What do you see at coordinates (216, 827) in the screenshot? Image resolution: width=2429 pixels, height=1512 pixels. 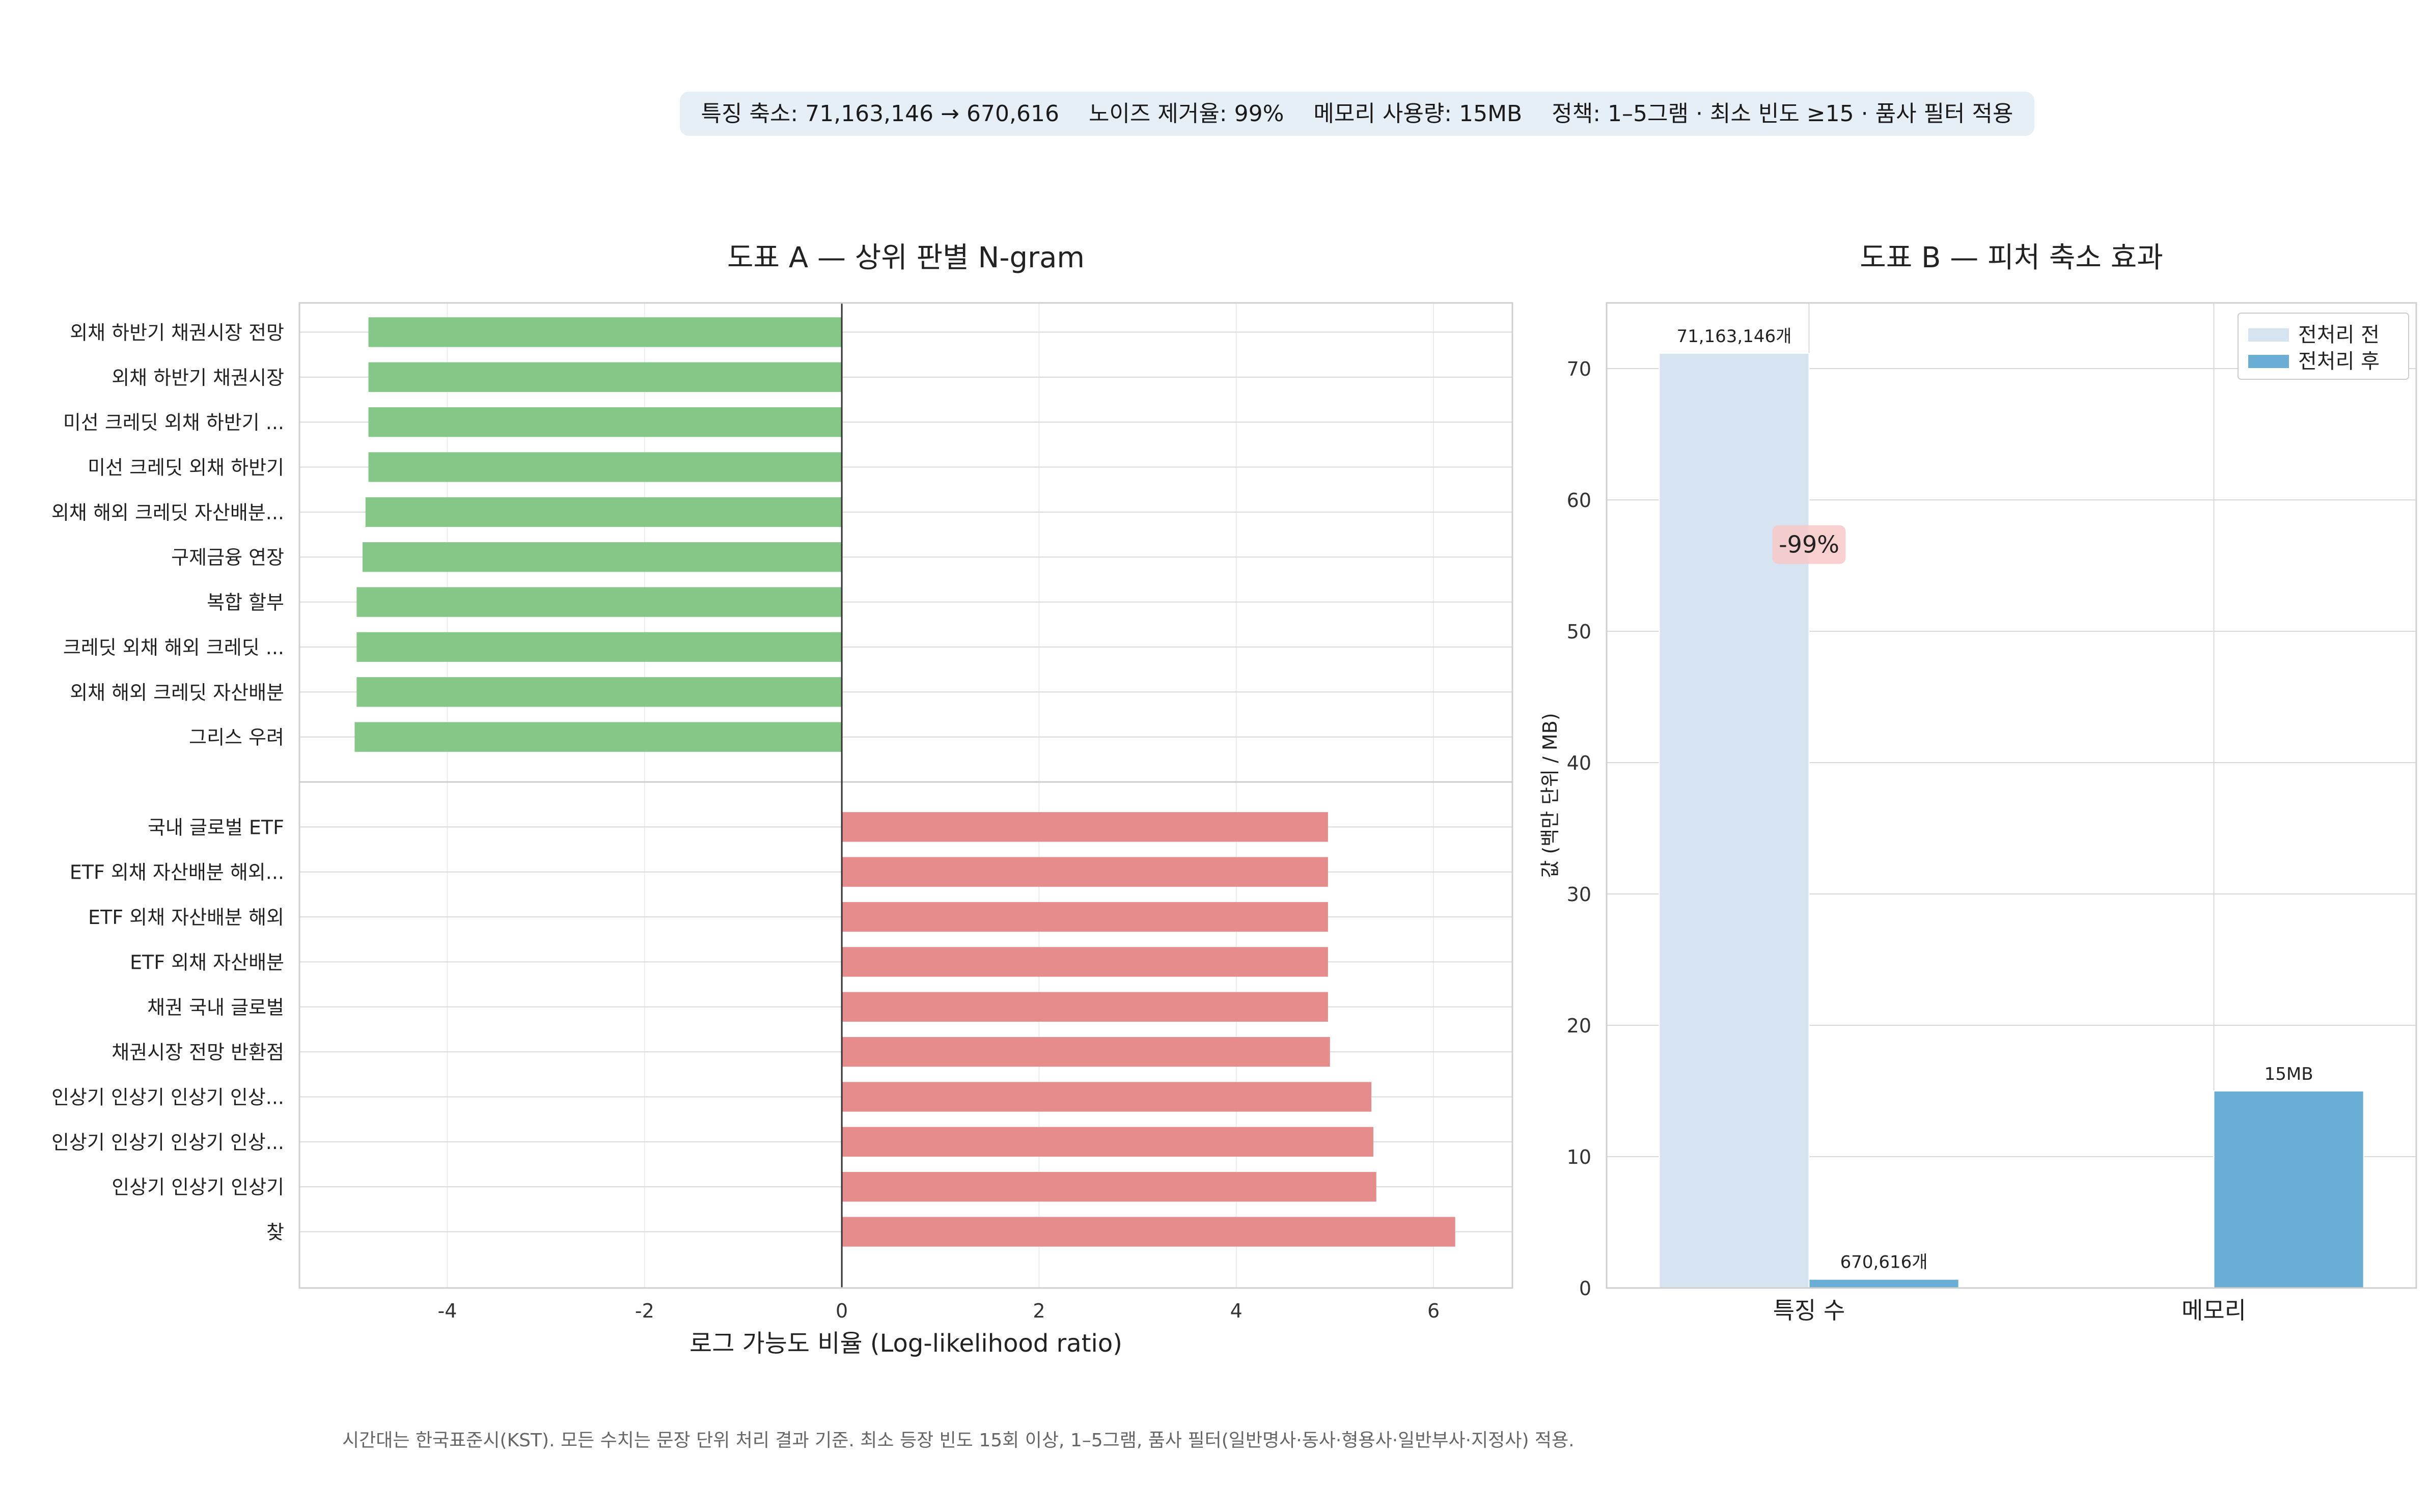 I see `chart-a-category-label: 국내 글로벌 ETF` at bounding box center [216, 827].